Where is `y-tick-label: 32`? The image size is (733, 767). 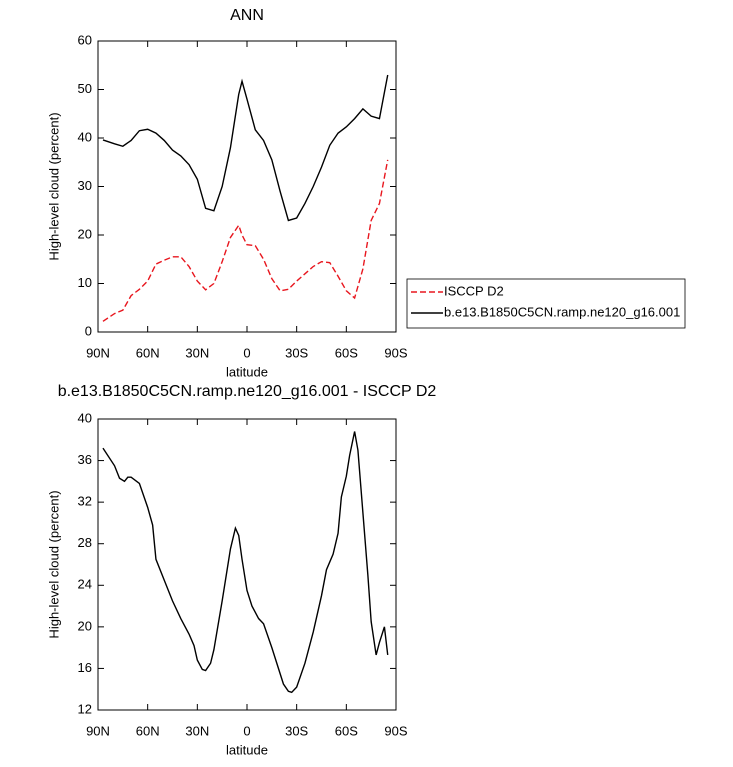 y-tick-label: 32 is located at coordinates (85, 501).